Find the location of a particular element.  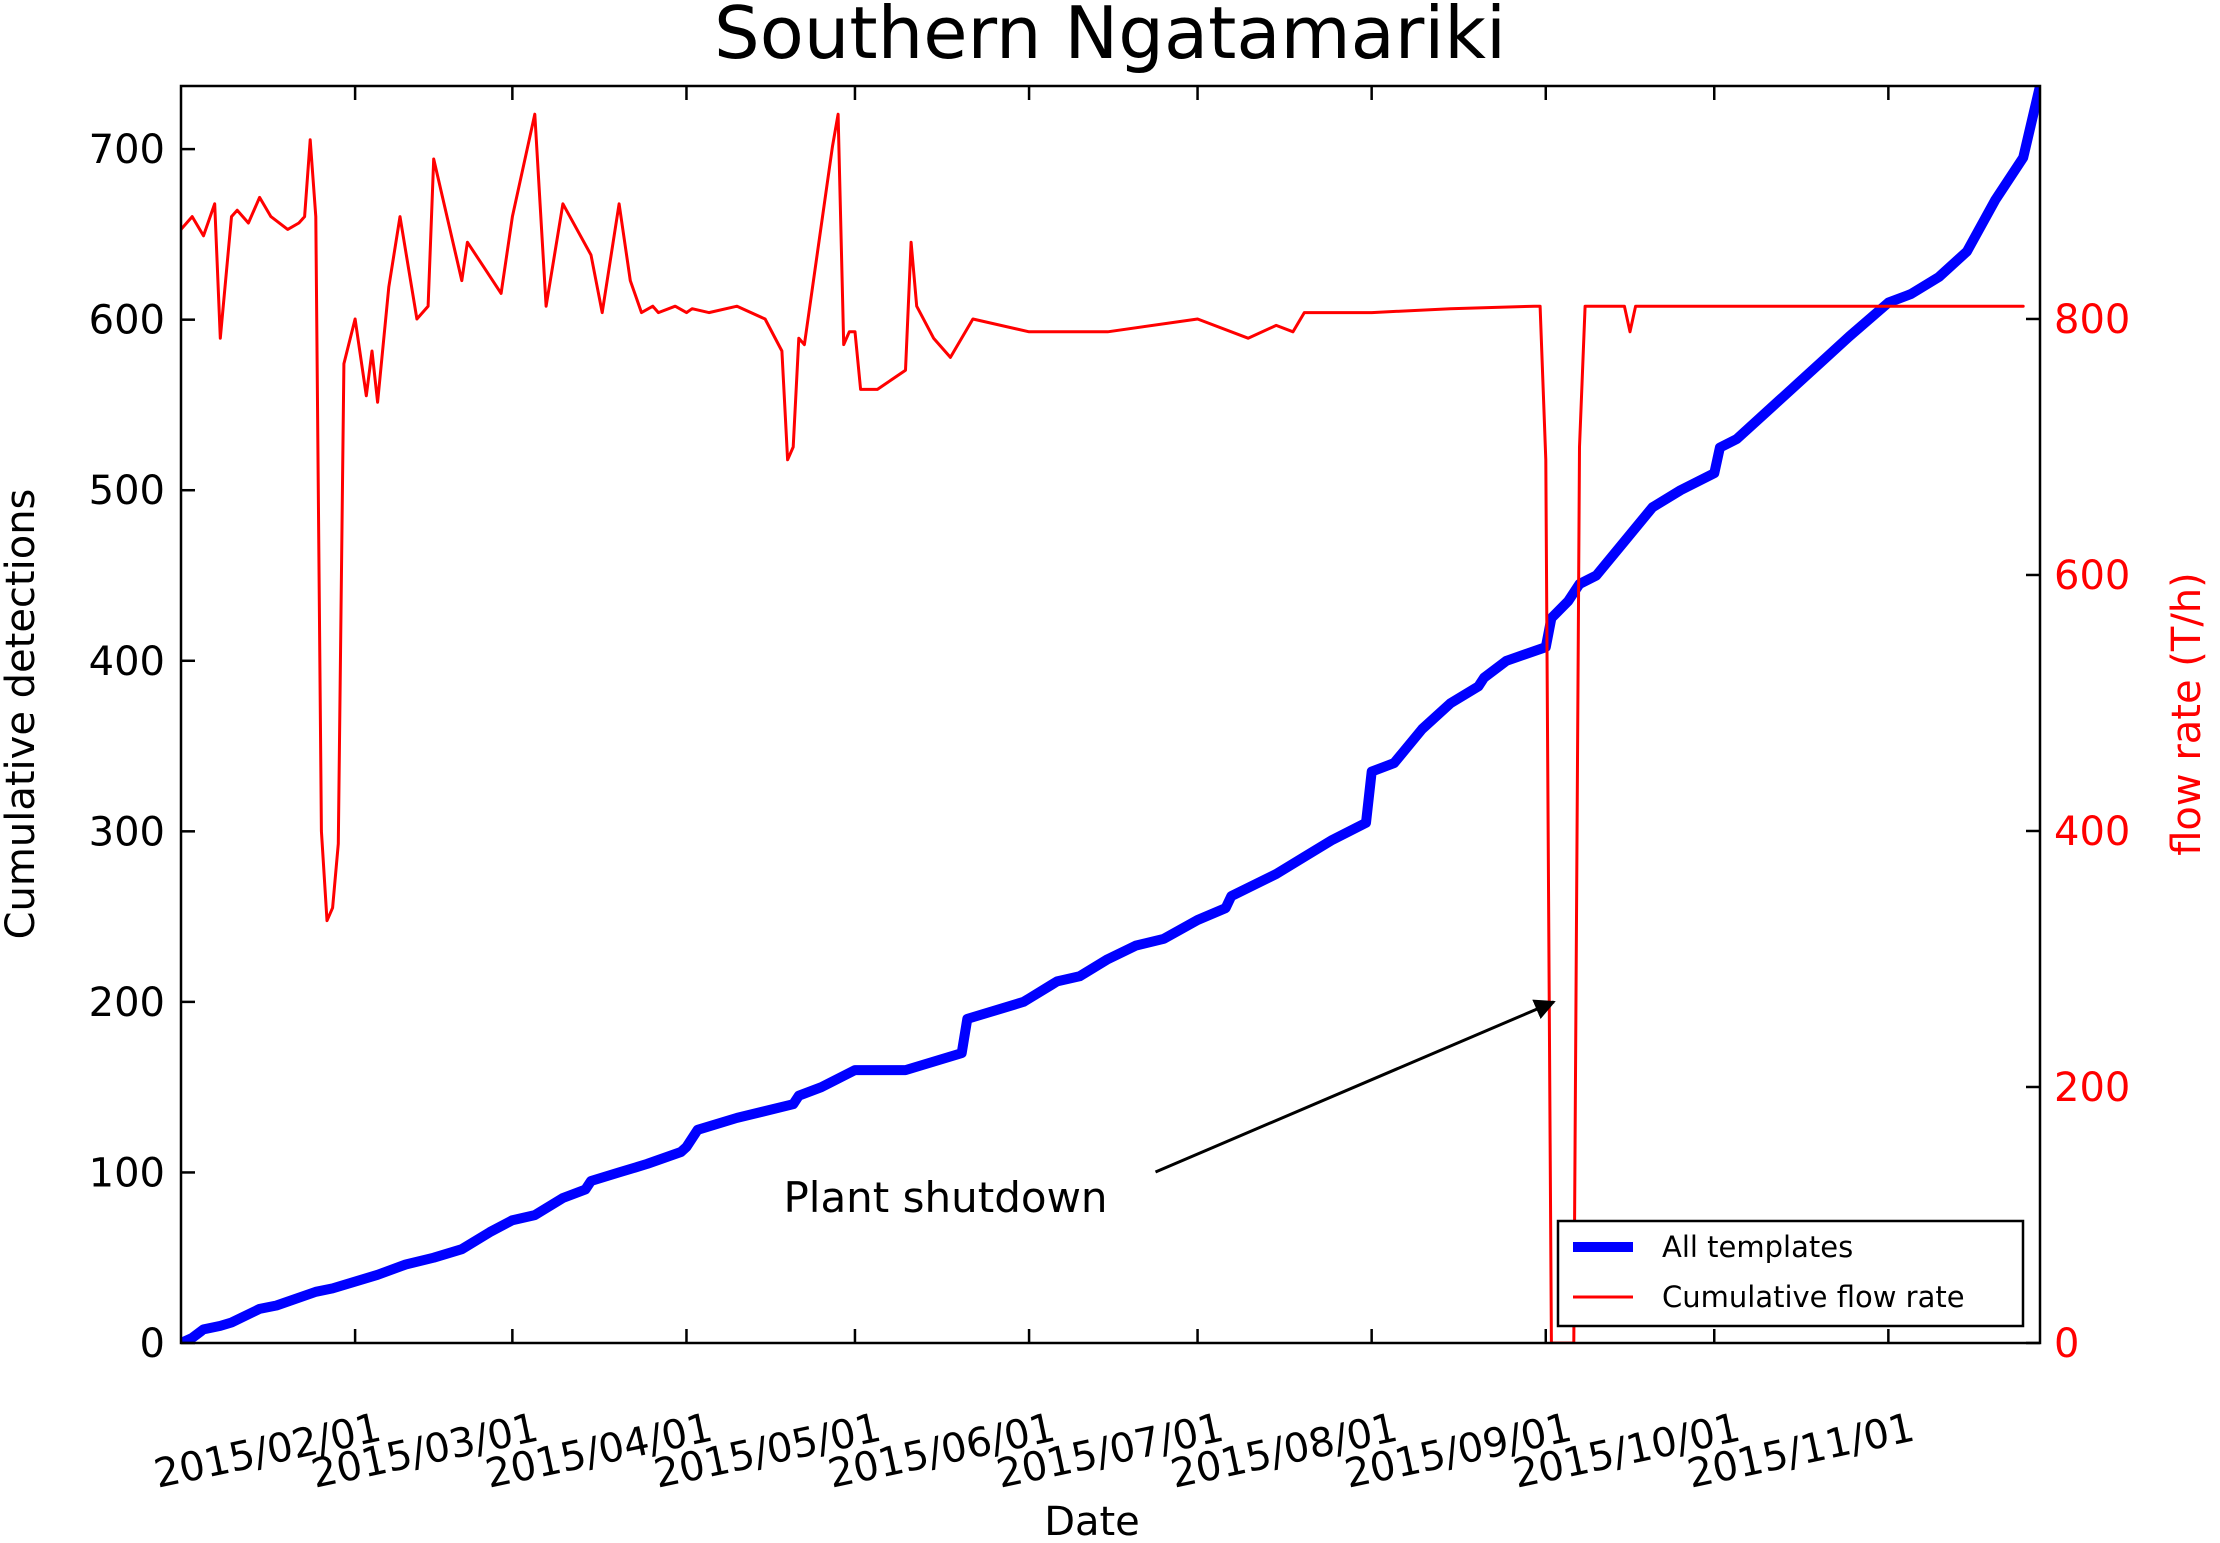

y-tick-label: 200 is located at coordinates (127, 1003).